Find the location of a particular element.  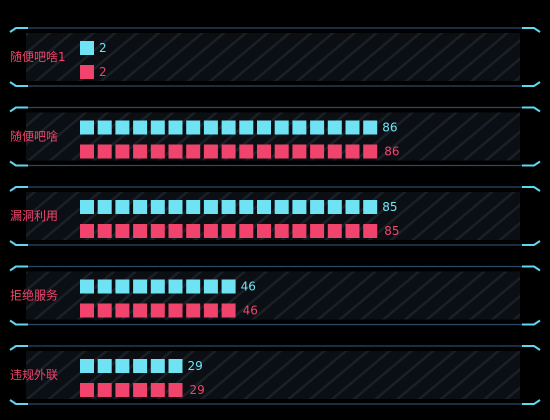

category-label: 拒绝服务 is located at coordinates (34, 295).